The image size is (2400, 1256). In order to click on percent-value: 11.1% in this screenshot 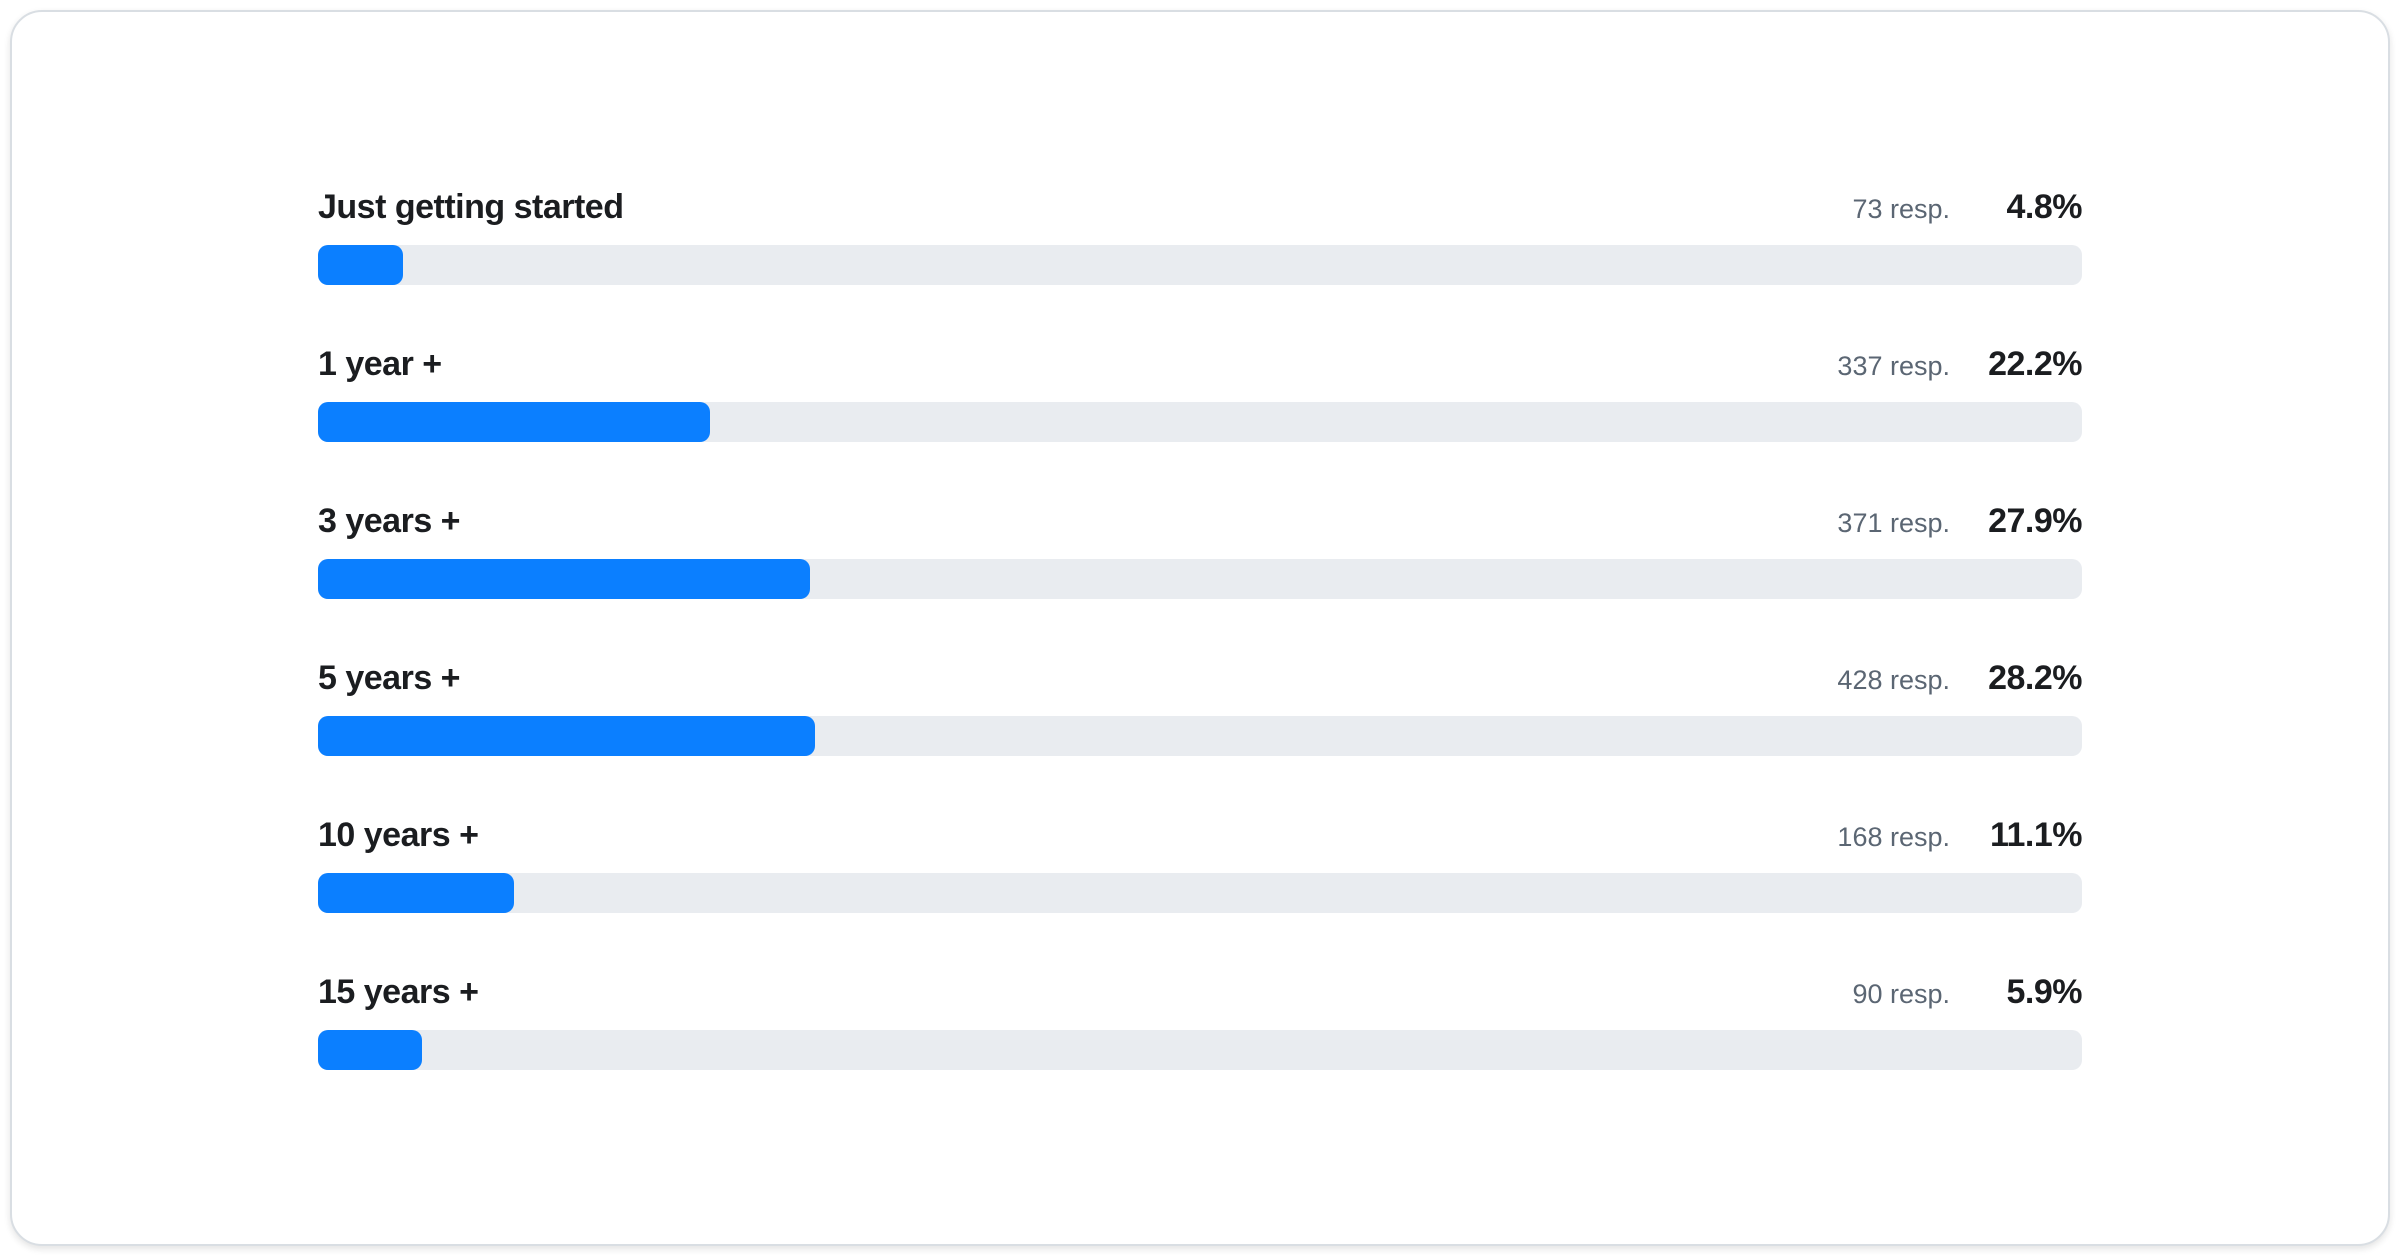, I will do `click(2036, 835)`.